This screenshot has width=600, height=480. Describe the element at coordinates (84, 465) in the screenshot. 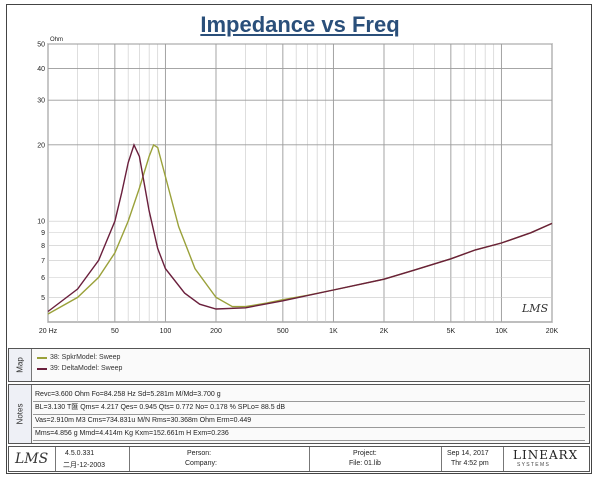

I see `version-date: 二月-12-2003` at that location.